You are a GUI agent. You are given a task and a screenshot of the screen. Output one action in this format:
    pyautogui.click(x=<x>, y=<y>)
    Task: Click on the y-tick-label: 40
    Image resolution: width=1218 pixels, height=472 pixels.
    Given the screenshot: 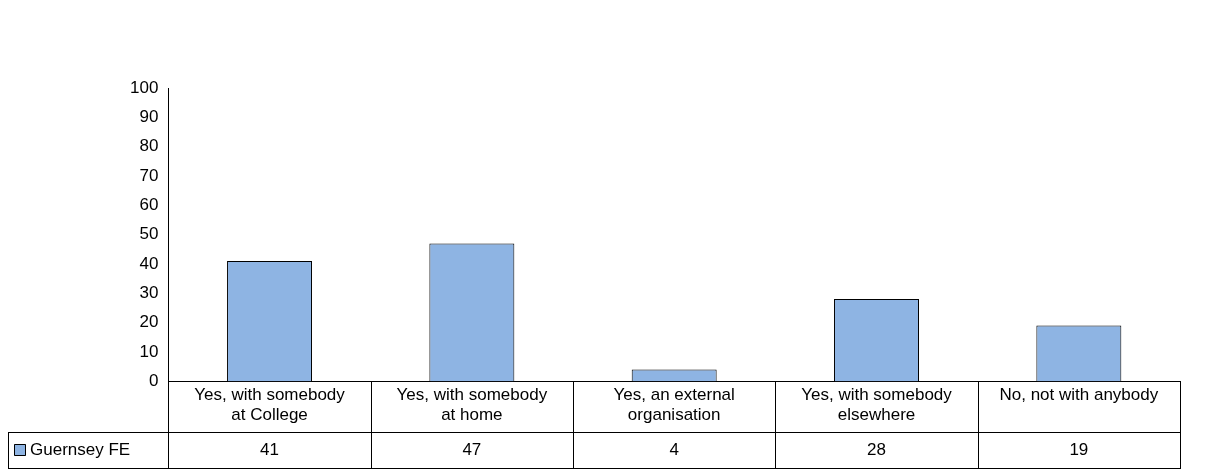 What is the action you would take?
    pyautogui.click(x=149, y=263)
    